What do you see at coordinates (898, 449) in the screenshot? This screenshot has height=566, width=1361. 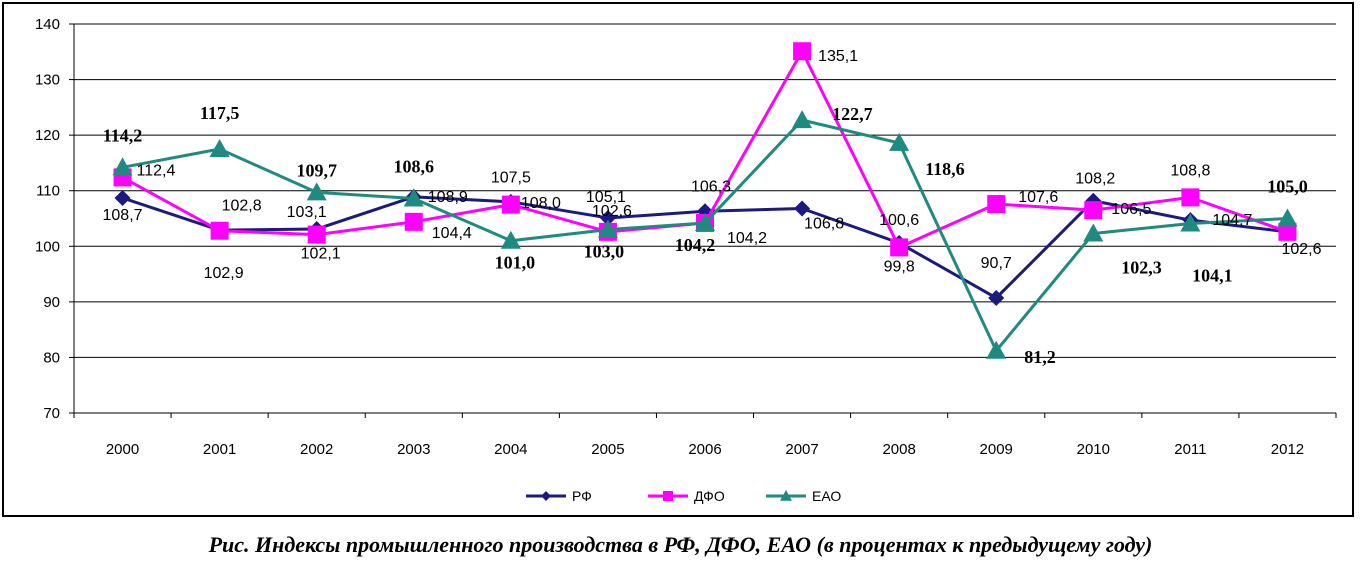 I see `x-tick-label: 2008` at bounding box center [898, 449].